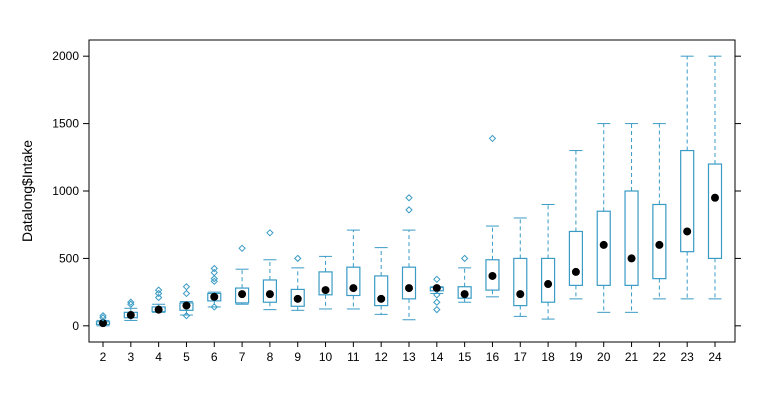 The width and height of the screenshot is (772, 401). Describe the element at coordinates (576, 357) in the screenshot. I see `x-tick-label: 19` at that location.